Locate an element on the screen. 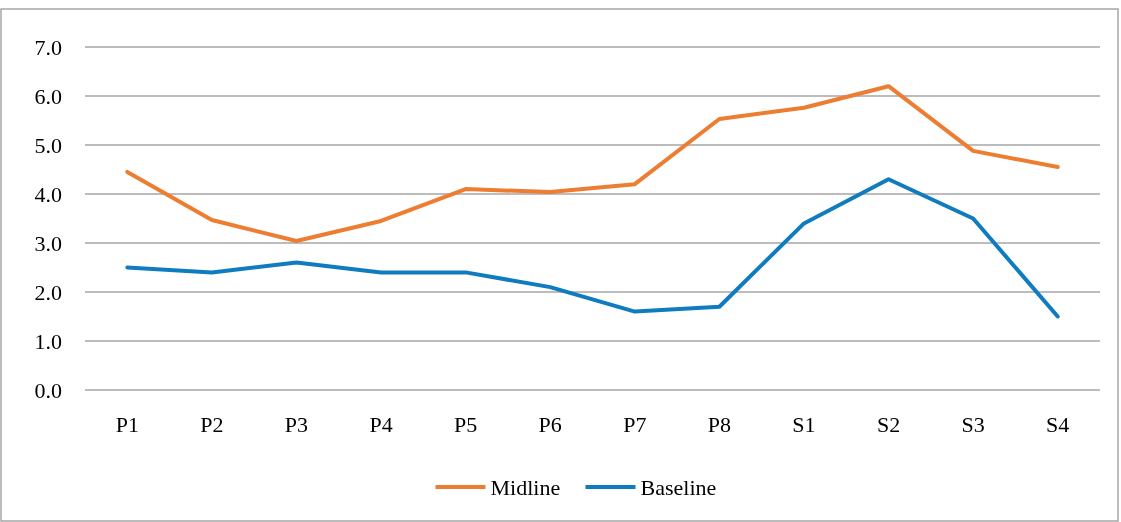 The height and width of the screenshot is (522, 1121). y-tick-label: 2.0 is located at coordinates (48, 292).